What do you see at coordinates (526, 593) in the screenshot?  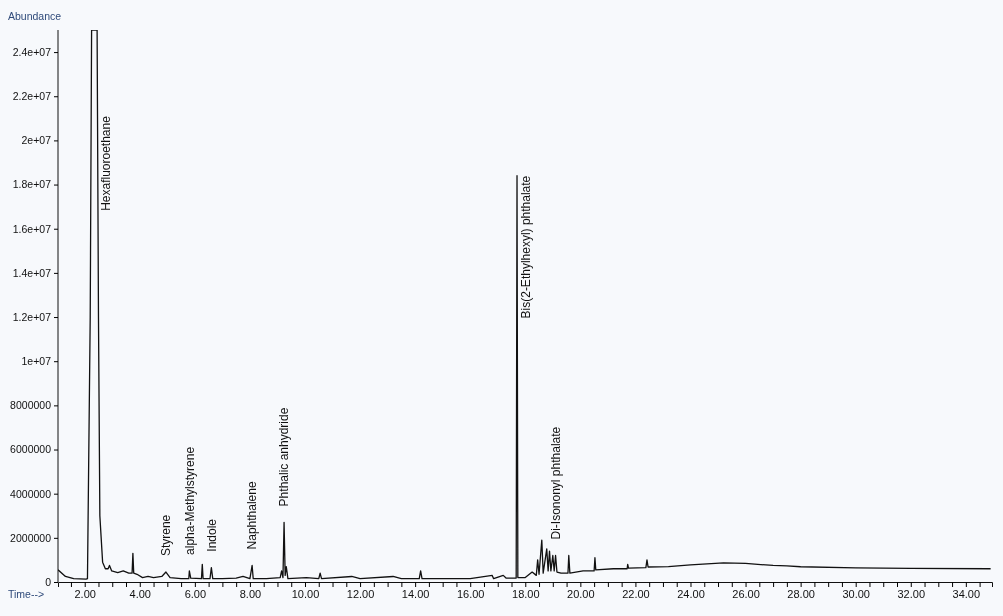 I see `x-tick-label: 18.00` at bounding box center [526, 593].